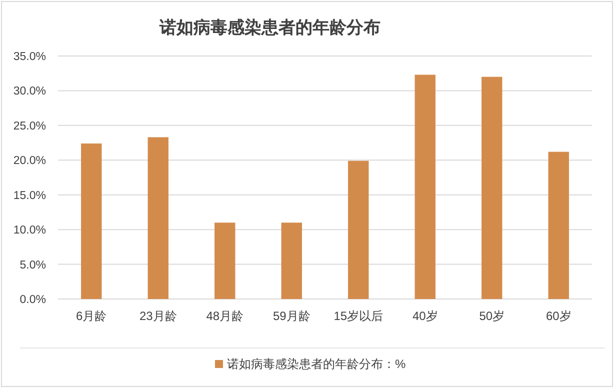 This screenshot has height=388, width=614. What do you see at coordinates (29, 196) in the screenshot?
I see `y-tick-label: 15.0%` at bounding box center [29, 196].